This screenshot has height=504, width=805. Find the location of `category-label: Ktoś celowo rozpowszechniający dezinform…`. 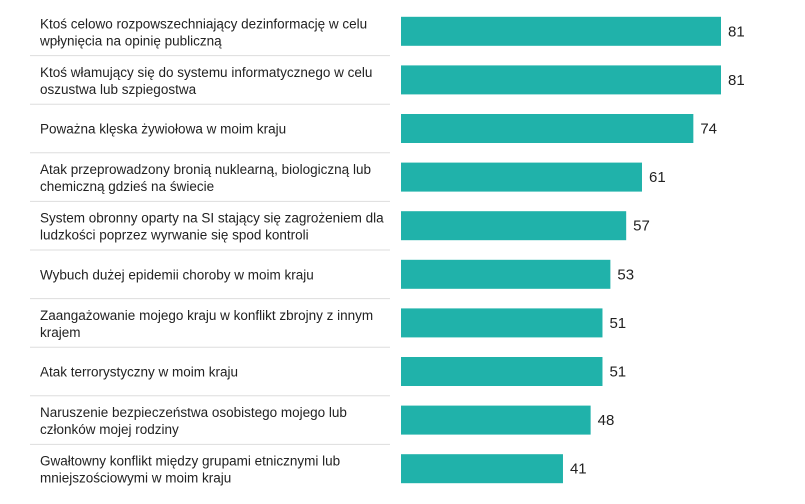

category-label: Ktoś celowo rozpowszechniający dezinform… is located at coordinates (203, 32).